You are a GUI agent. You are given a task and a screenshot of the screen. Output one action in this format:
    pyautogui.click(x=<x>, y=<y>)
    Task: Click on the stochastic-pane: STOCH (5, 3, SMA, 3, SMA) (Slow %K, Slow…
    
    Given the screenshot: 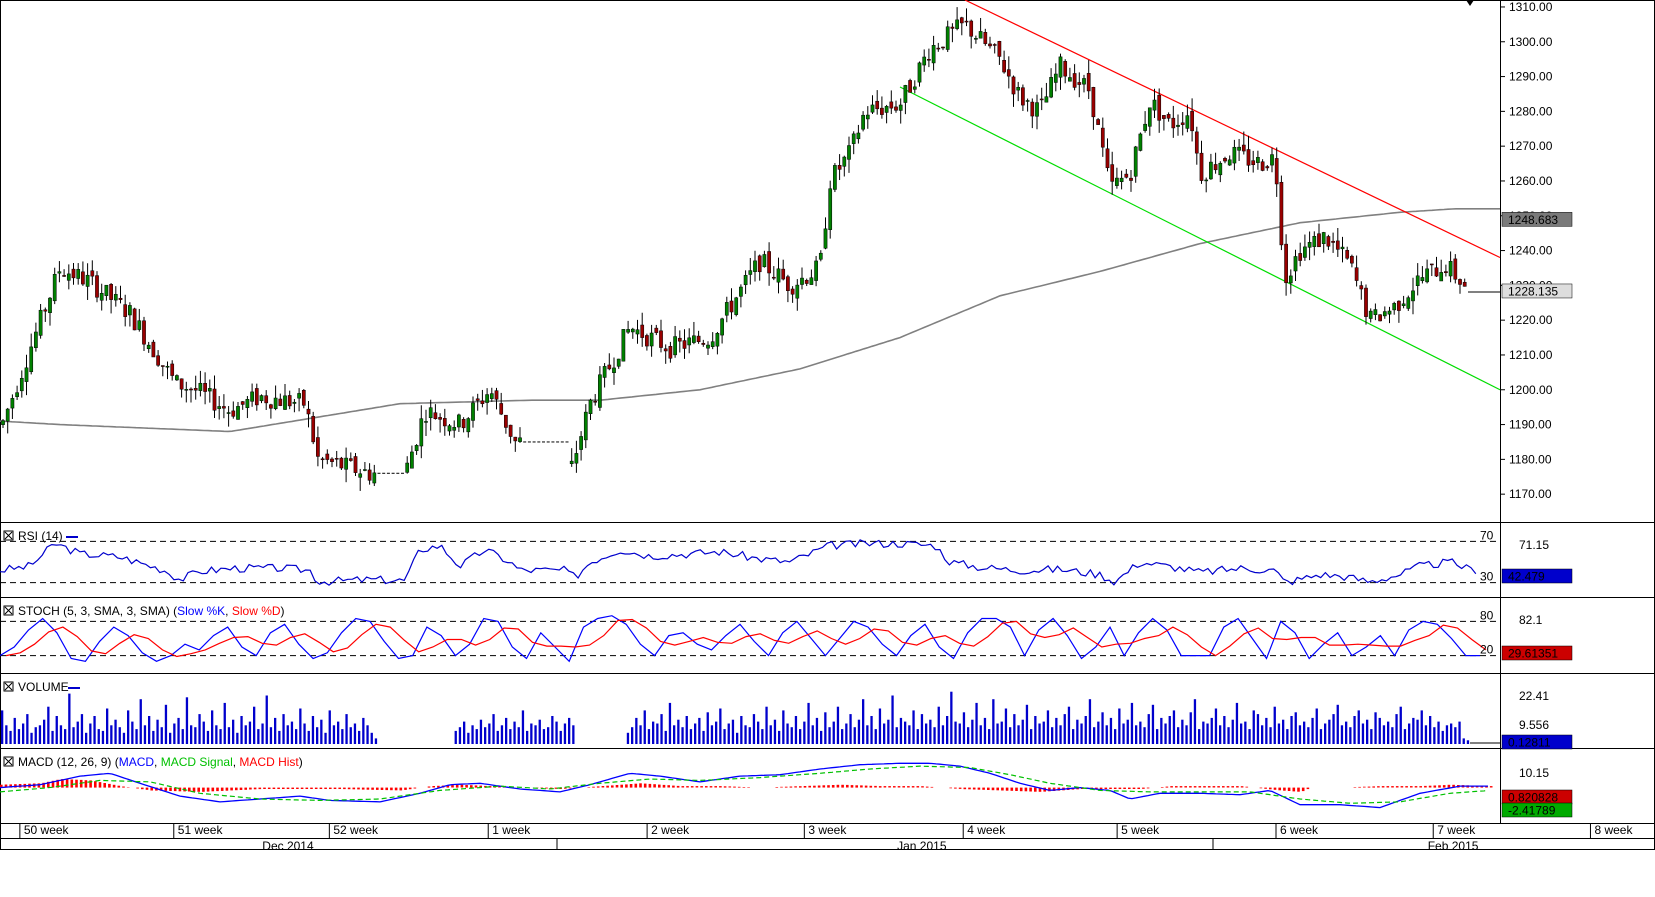 What is the action you would take?
    pyautogui.click(x=786, y=633)
    